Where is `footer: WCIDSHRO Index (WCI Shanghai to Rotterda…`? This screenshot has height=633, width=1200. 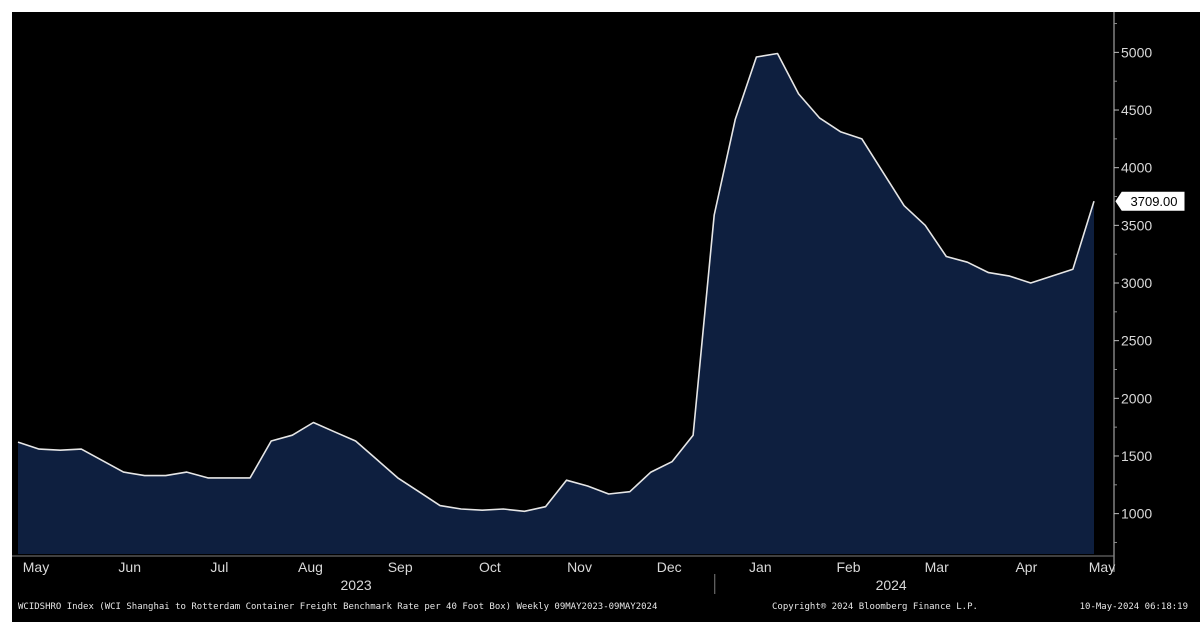
footer: WCIDSHRO Index (WCI Shanghai to Rotterda… is located at coordinates (603, 607).